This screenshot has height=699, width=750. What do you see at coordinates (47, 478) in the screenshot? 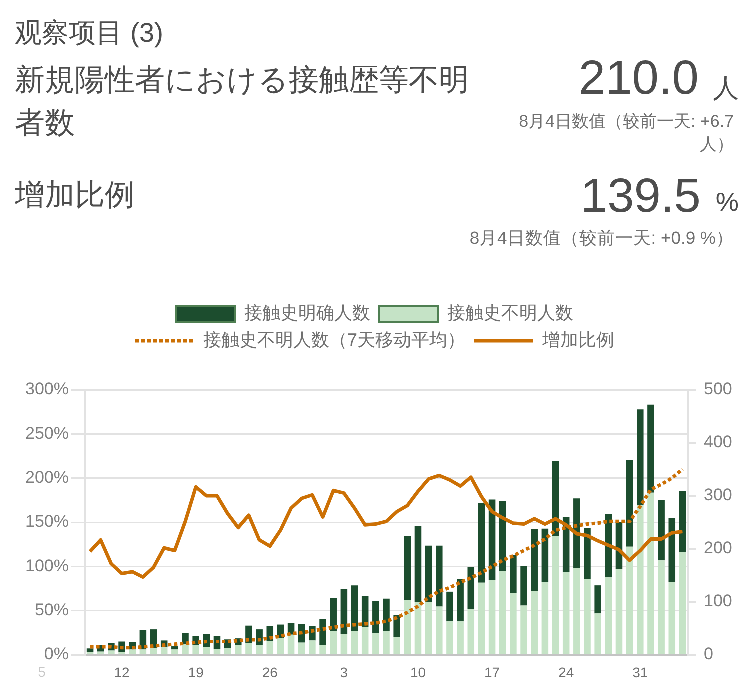
I see `y-tick-label: 200%` at bounding box center [47, 478].